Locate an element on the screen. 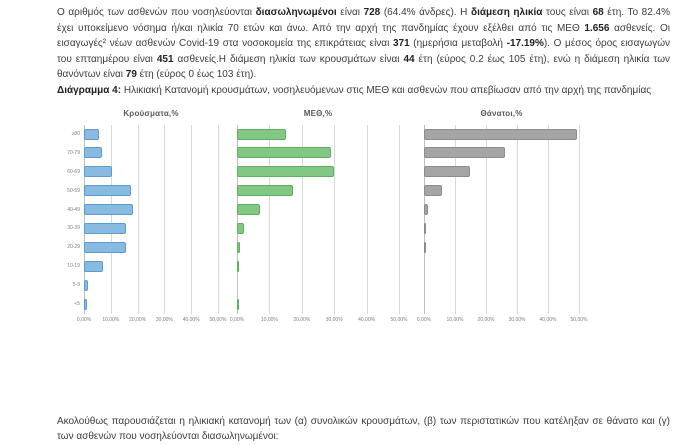  age-group-label: 10-19 is located at coordinates (73, 266).